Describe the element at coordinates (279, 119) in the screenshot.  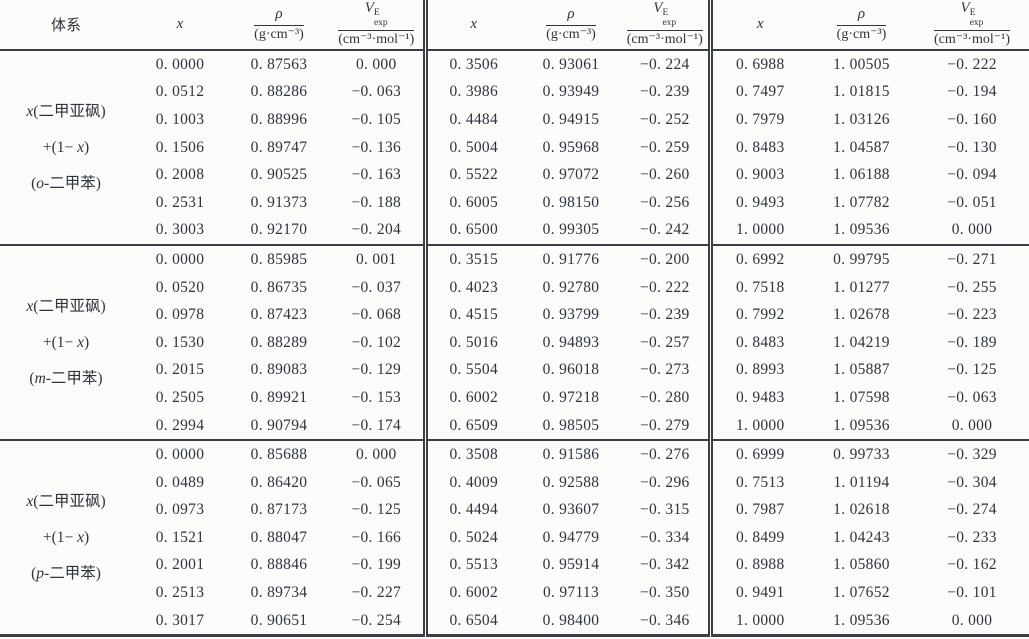
I see `rho-value-cell: 0. 88996` at that location.